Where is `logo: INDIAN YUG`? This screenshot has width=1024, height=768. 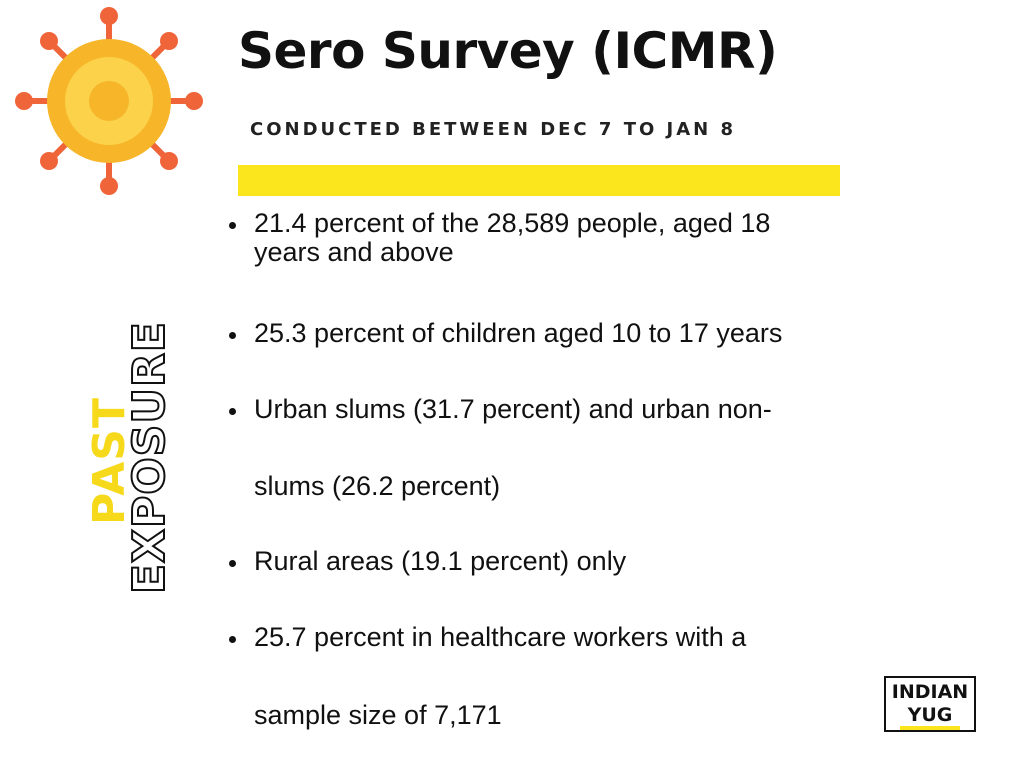
logo: INDIAN YUG is located at coordinates (930, 704).